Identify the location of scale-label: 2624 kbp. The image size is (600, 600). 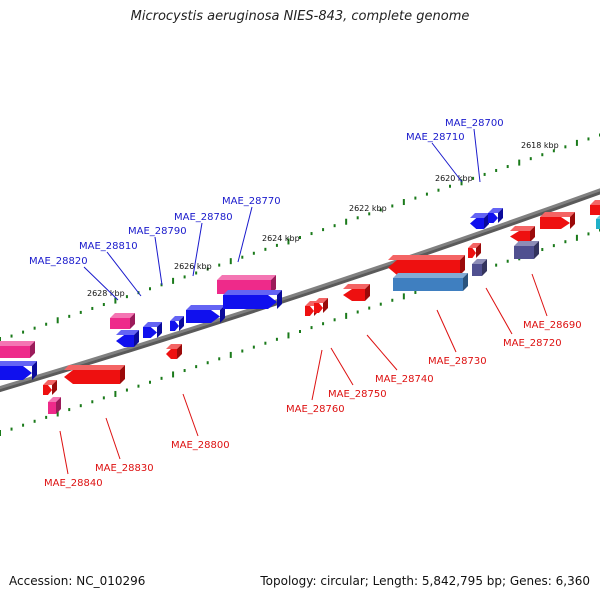
(281, 238).